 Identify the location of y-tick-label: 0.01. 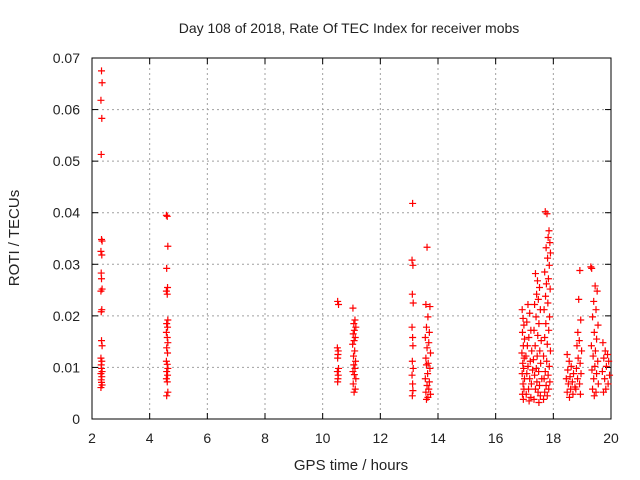
(66, 367).